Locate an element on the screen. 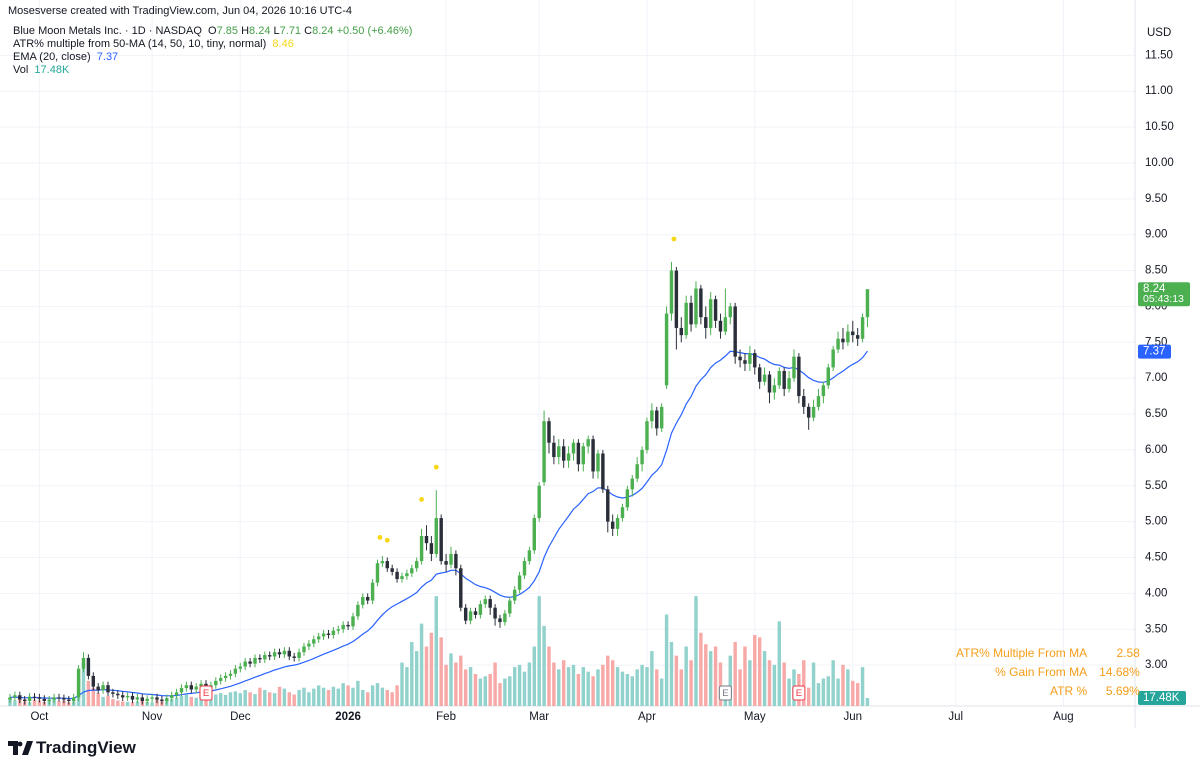  earnings-label: E is located at coordinates (206, 693).